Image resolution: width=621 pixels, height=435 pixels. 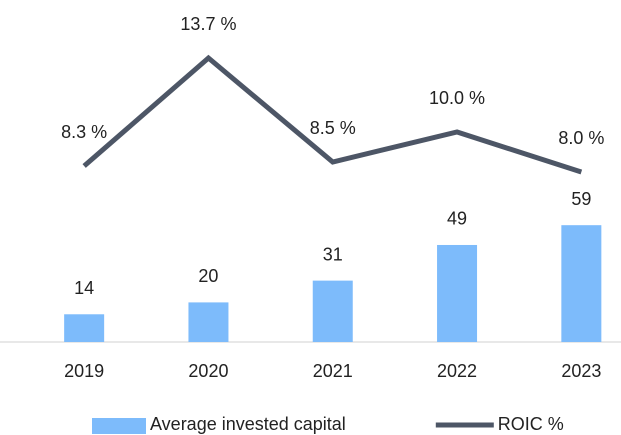 I want to click on legend-label: ROIC %, so click(x=531, y=424).